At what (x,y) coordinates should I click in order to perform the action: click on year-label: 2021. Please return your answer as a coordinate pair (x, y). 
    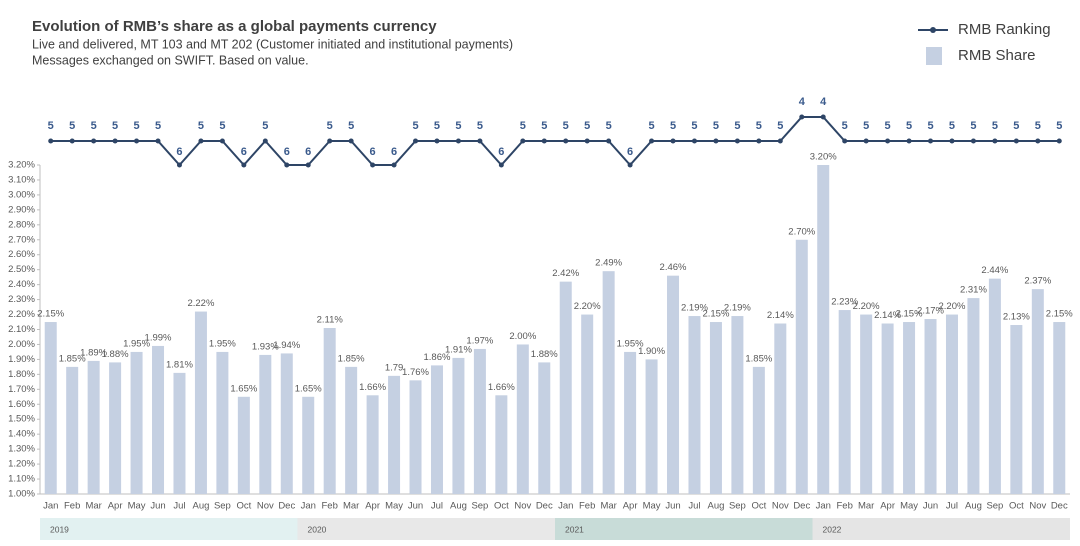
    Looking at the image, I should click on (574, 529).